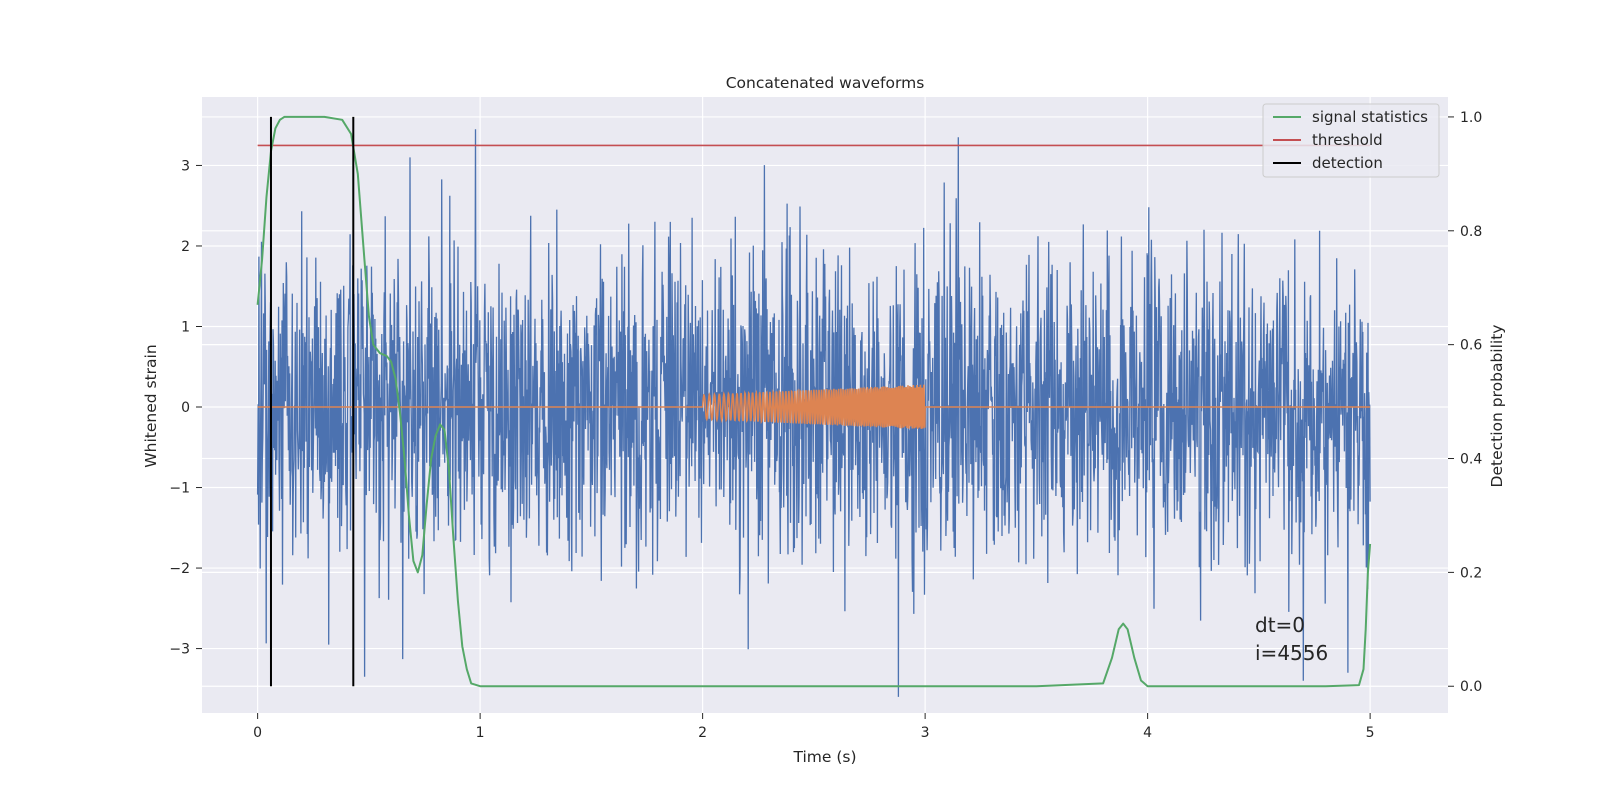 The height and width of the screenshot is (800, 1600). I want to click on y-tick-label: −1, so click(179, 489).